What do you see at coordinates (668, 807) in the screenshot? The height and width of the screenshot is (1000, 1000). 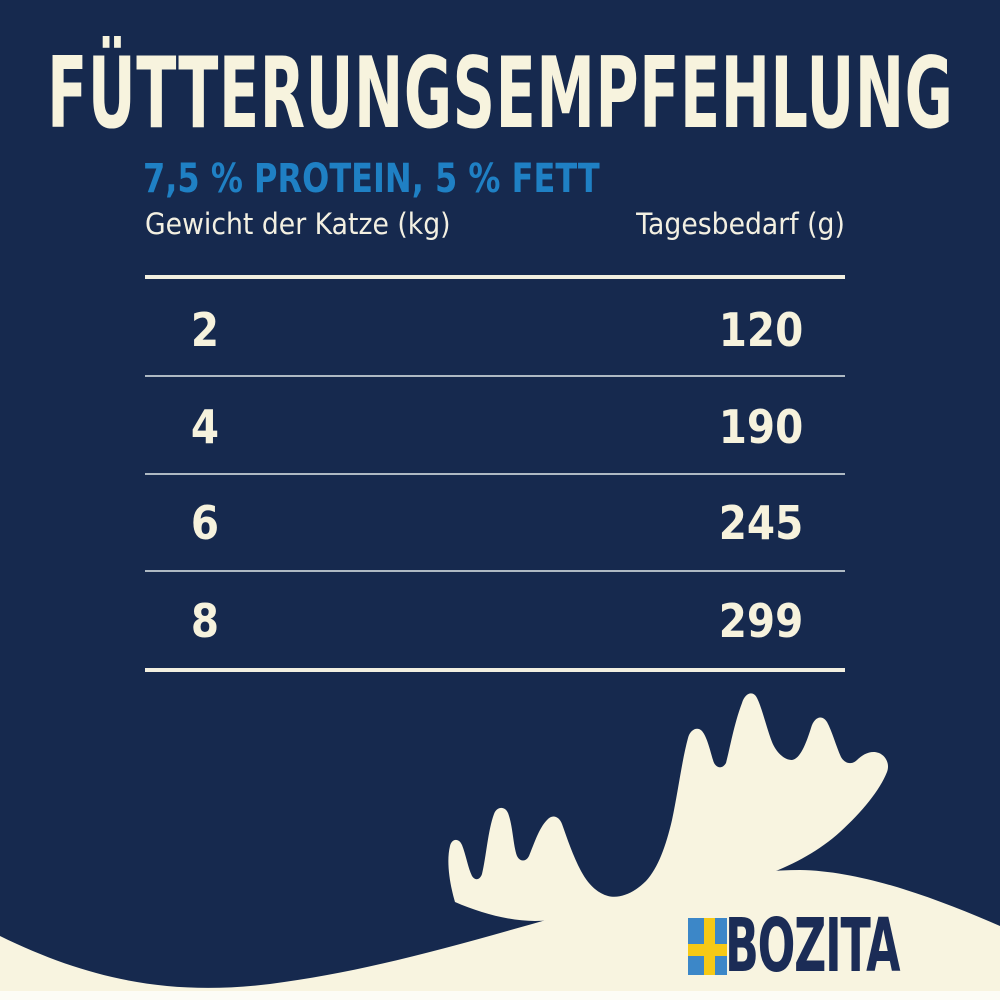 I see `moose-antler-icon` at bounding box center [668, 807].